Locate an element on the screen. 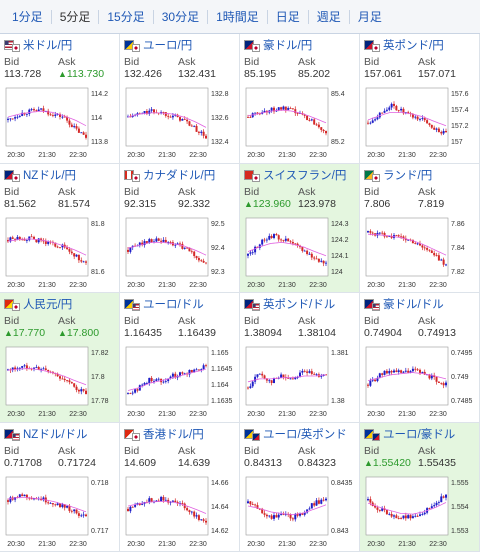  y-tick-label: 0.8435 is located at coordinates (342, 483).